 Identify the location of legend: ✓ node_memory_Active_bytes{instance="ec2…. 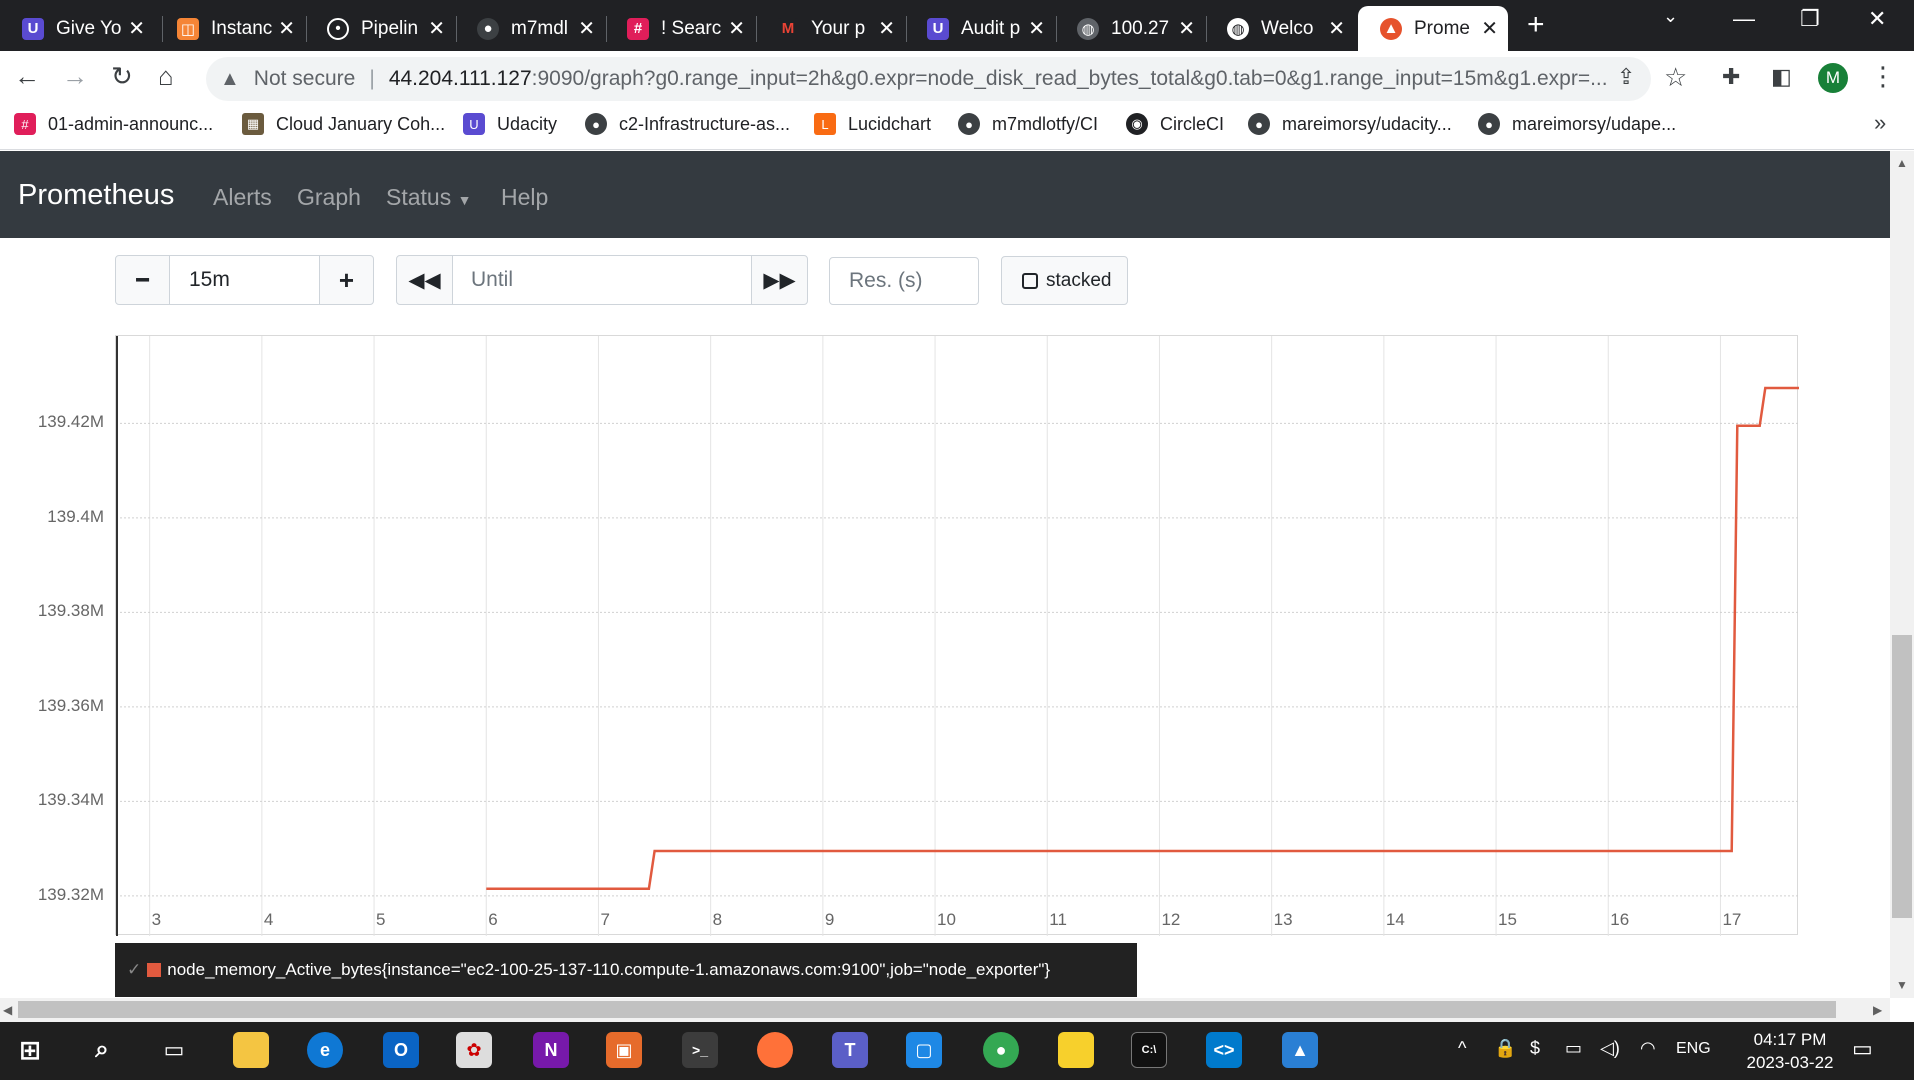
(626, 970).